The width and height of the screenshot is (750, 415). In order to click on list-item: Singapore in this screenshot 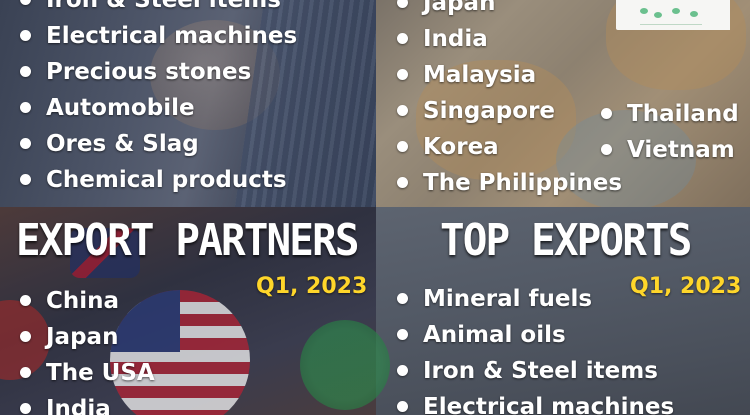, I will do `click(509, 111)`.